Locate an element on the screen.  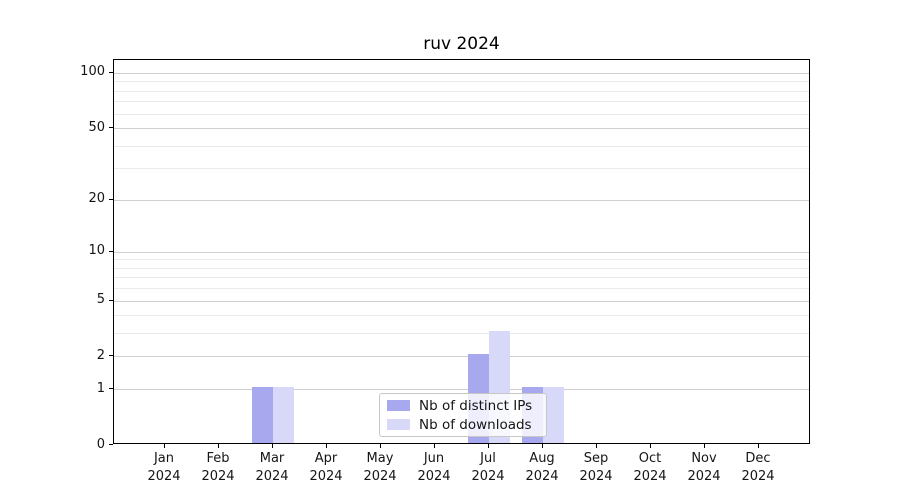
x-tick-label-oct: Oct 2024 is located at coordinates (650, 467).